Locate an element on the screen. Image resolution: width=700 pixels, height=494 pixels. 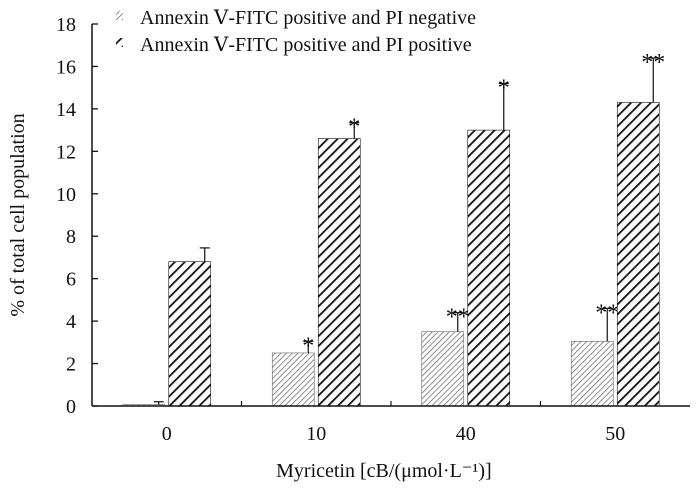
y-tick-label: 0 is located at coordinates (71, 407).